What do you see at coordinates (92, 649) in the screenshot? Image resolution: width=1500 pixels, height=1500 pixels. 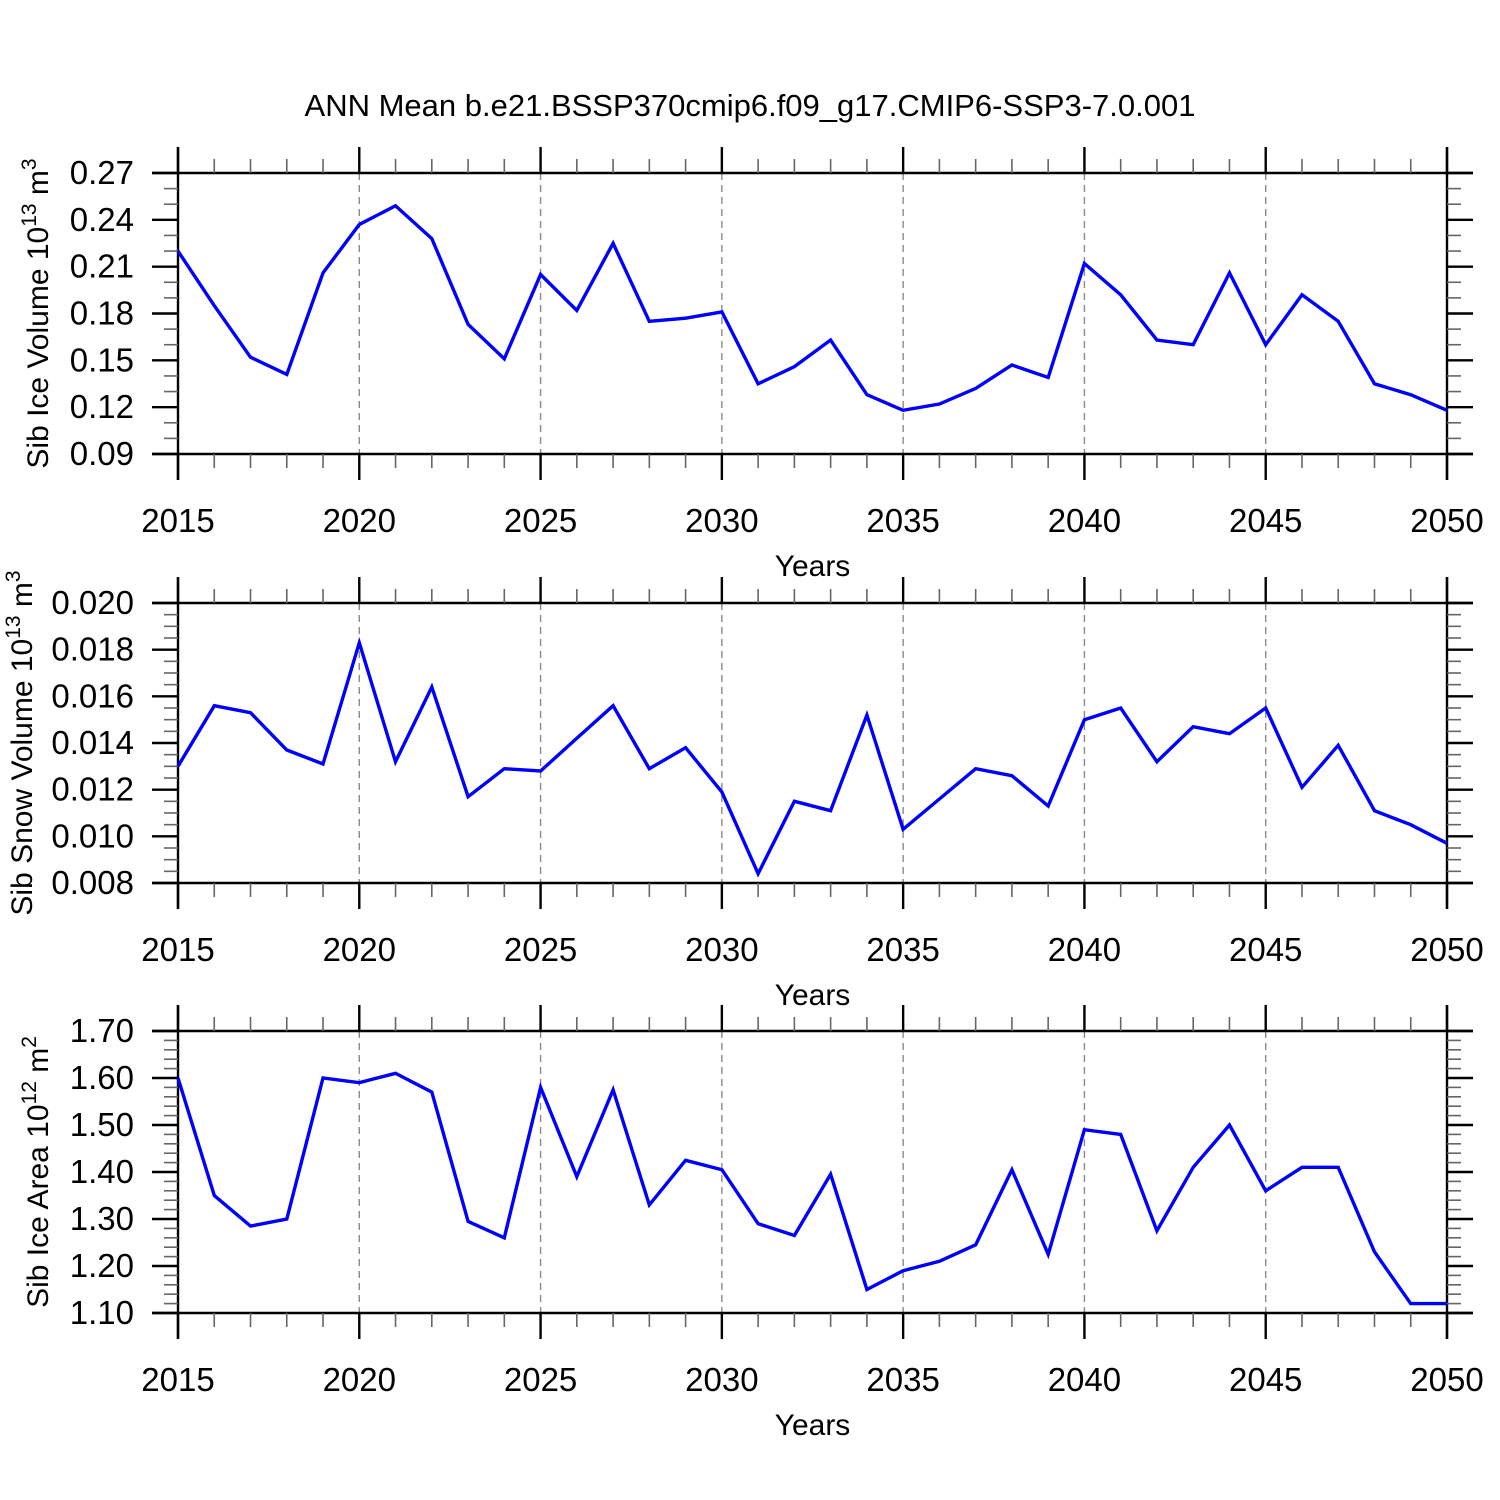 I see `y-tick-label: 0.018` at bounding box center [92, 649].